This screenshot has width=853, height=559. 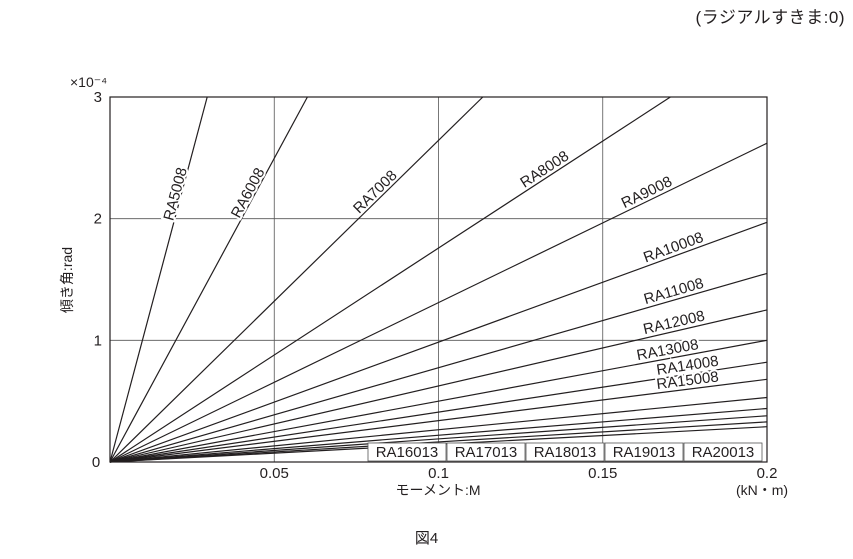 What do you see at coordinates (274, 473) in the screenshot?
I see `x-tick-label: 0.05` at bounding box center [274, 473].